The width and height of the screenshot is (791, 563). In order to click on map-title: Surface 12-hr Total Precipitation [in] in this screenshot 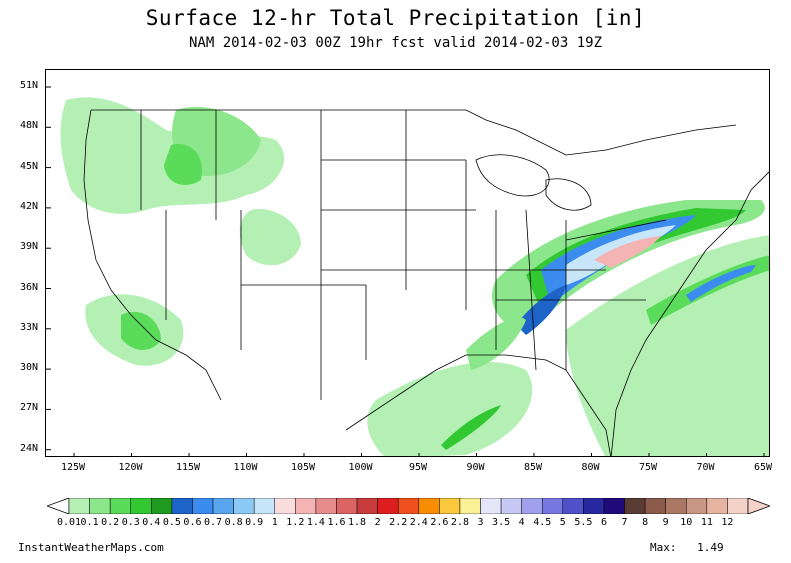, I will do `click(395, 18)`.